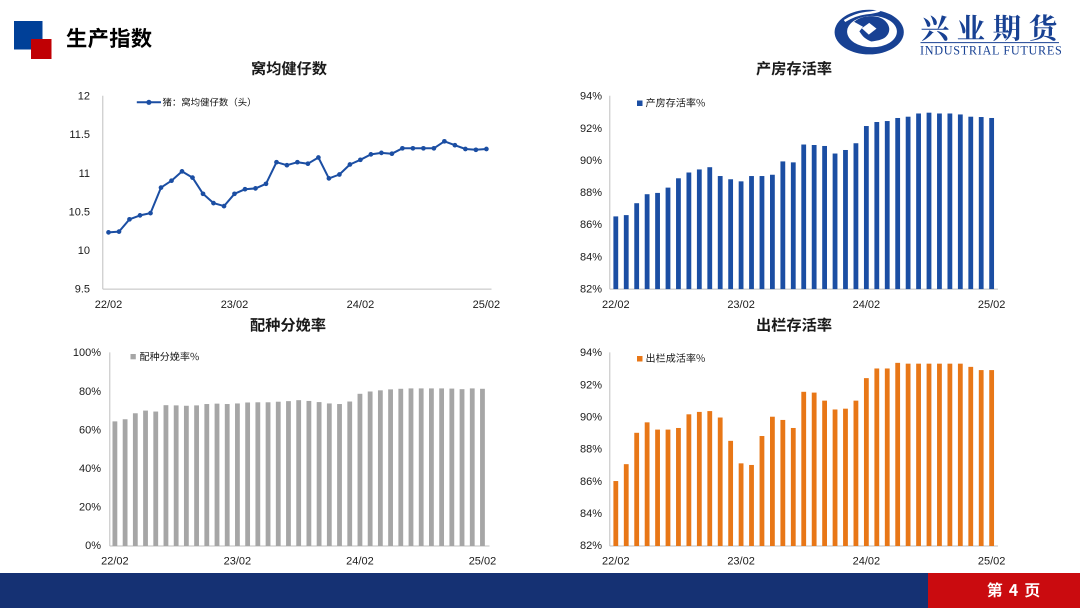 This screenshot has width=1080, height=608. What do you see at coordinates (84, 97) in the screenshot?
I see `svg-text: 12` at bounding box center [84, 97].